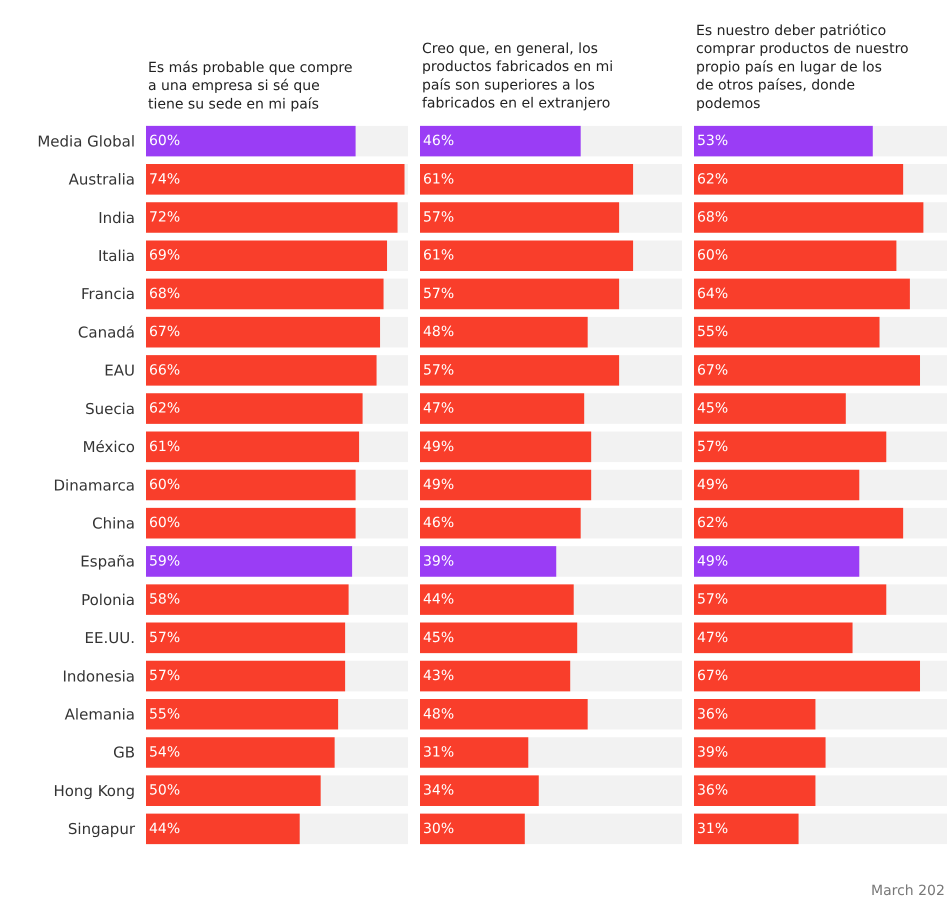 Image resolution: width=947 pixels, height=900 pixels. I want to click on y-tick-label: México, so click(108, 447).